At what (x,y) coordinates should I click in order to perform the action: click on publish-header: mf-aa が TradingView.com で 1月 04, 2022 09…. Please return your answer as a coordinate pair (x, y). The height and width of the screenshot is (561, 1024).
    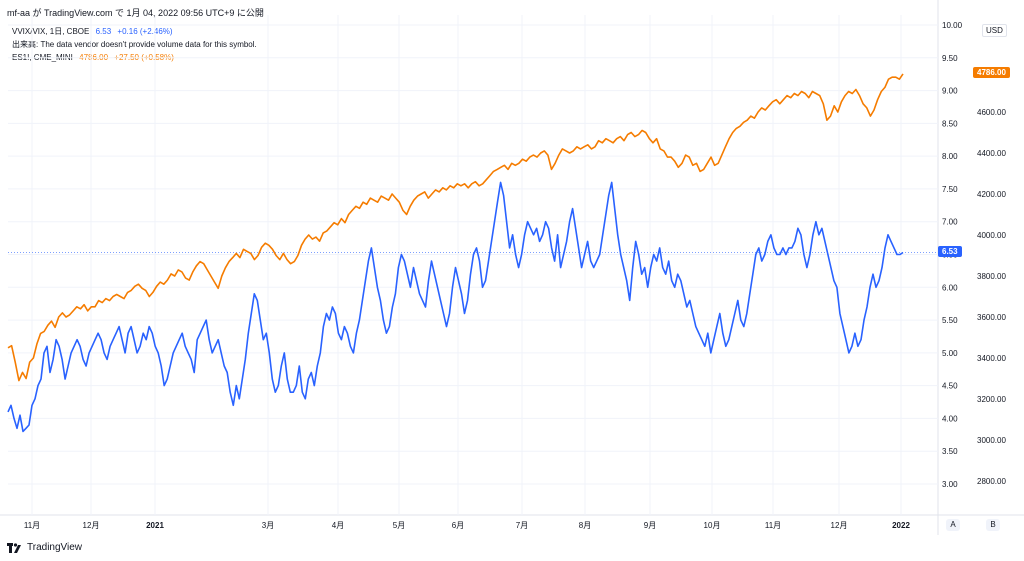
    Looking at the image, I should click on (135, 13).